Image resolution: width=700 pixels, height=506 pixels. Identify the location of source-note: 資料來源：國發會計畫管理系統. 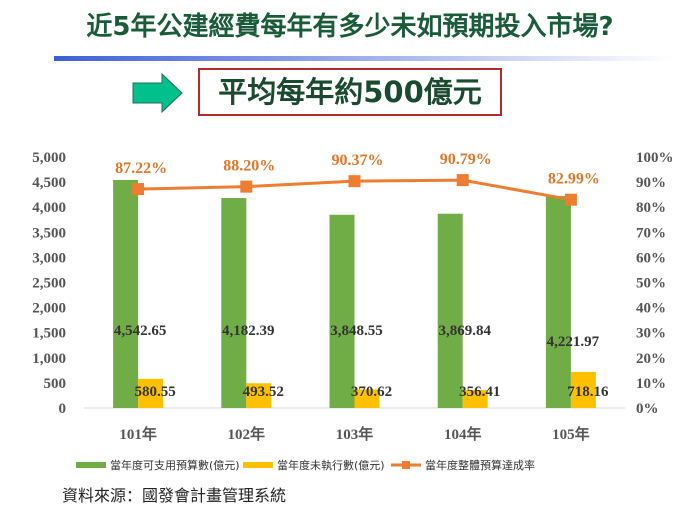
(174, 495).